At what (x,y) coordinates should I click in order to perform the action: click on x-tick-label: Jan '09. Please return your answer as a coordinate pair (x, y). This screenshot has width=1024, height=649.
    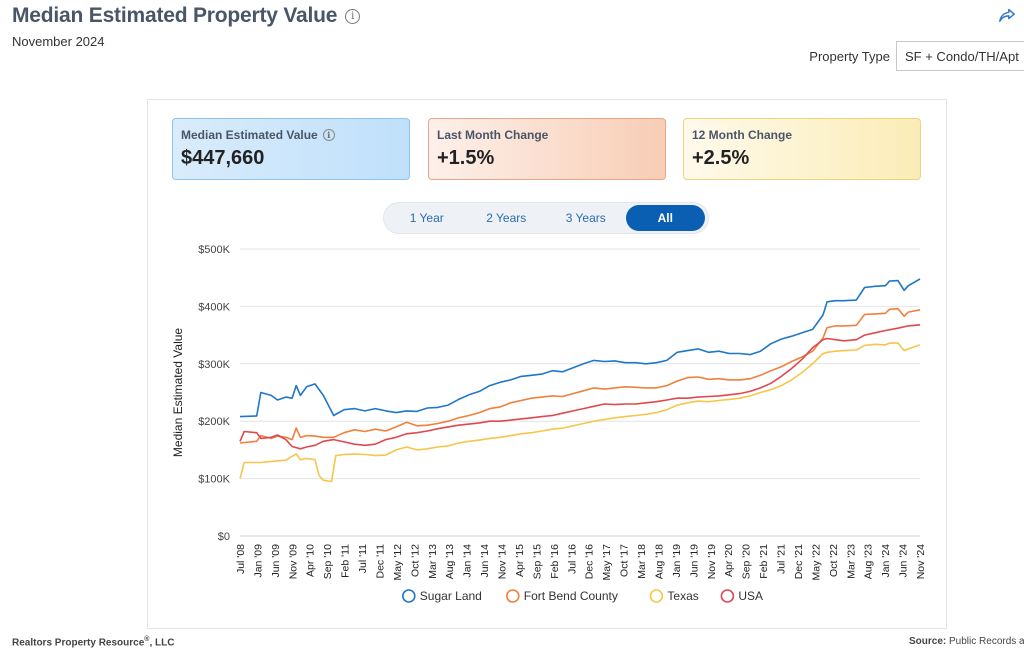
    Looking at the image, I should click on (258, 561).